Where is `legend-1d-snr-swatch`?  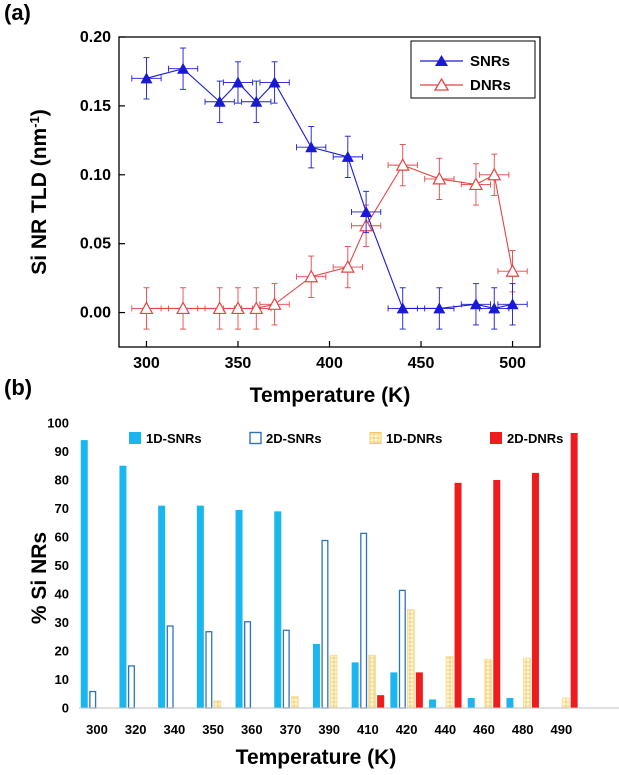 legend-1d-snr-swatch is located at coordinates (135, 438).